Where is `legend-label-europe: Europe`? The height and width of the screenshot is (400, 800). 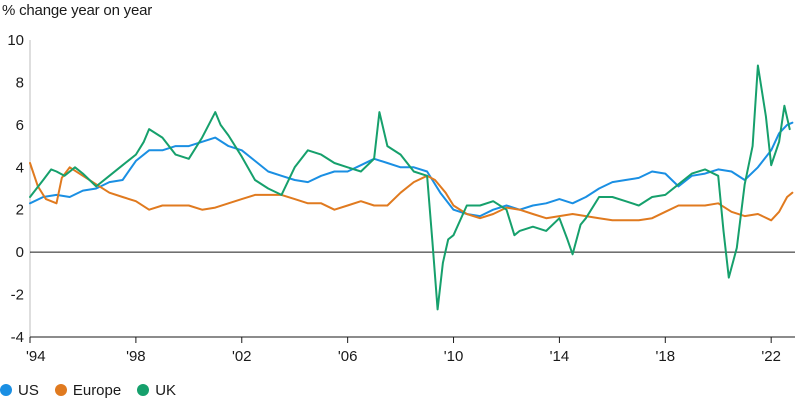
legend-label-europe: Europe is located at coordinates (97, 390).